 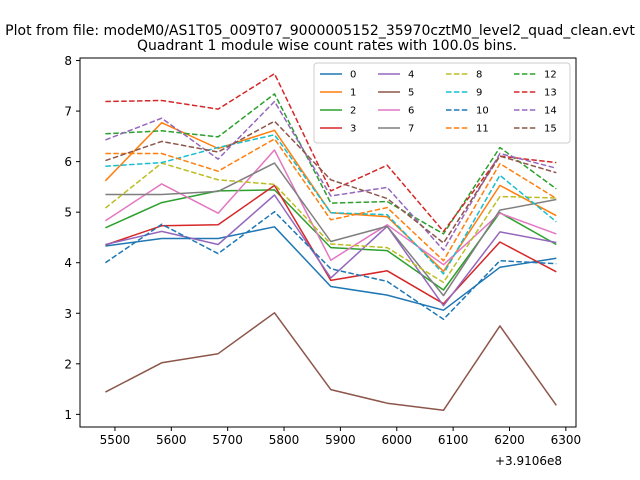 What do you see at coordinates (528, 461) in the screenshot?
I see `x-axis-offset-label: +3.9106e8` at bounding box center [528, 461].